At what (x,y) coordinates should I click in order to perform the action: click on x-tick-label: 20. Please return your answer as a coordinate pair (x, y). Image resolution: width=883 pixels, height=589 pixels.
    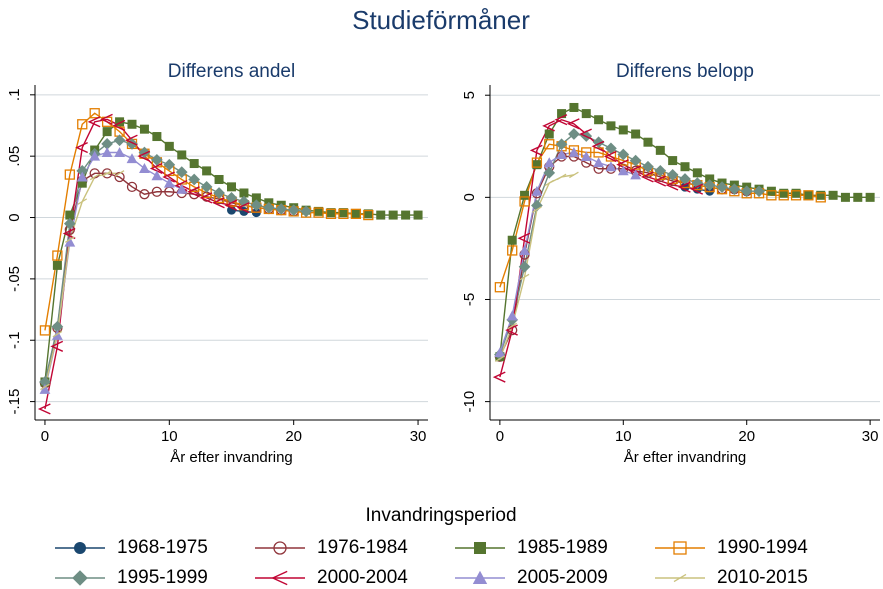
    Looking at the image, I should click on (293, 436).